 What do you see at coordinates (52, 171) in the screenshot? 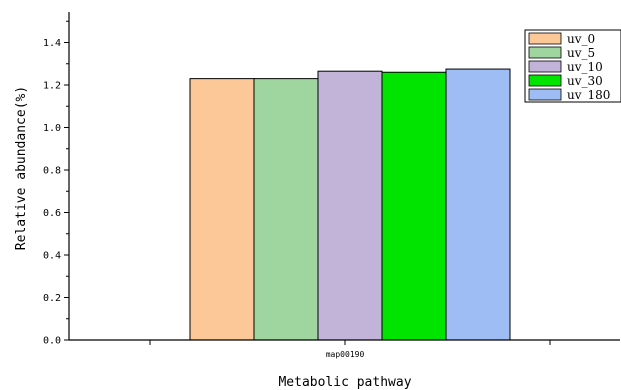
I see `y-tick-label: 0.8` at bounding box center [52, 171].